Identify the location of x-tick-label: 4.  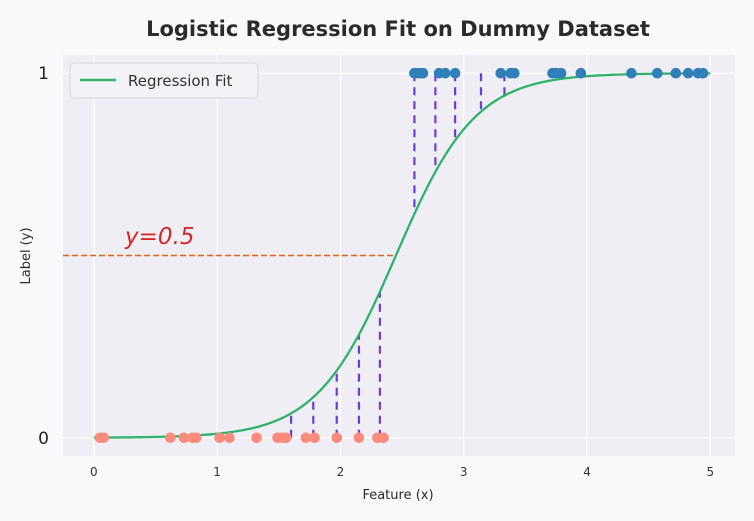
(587, 472).